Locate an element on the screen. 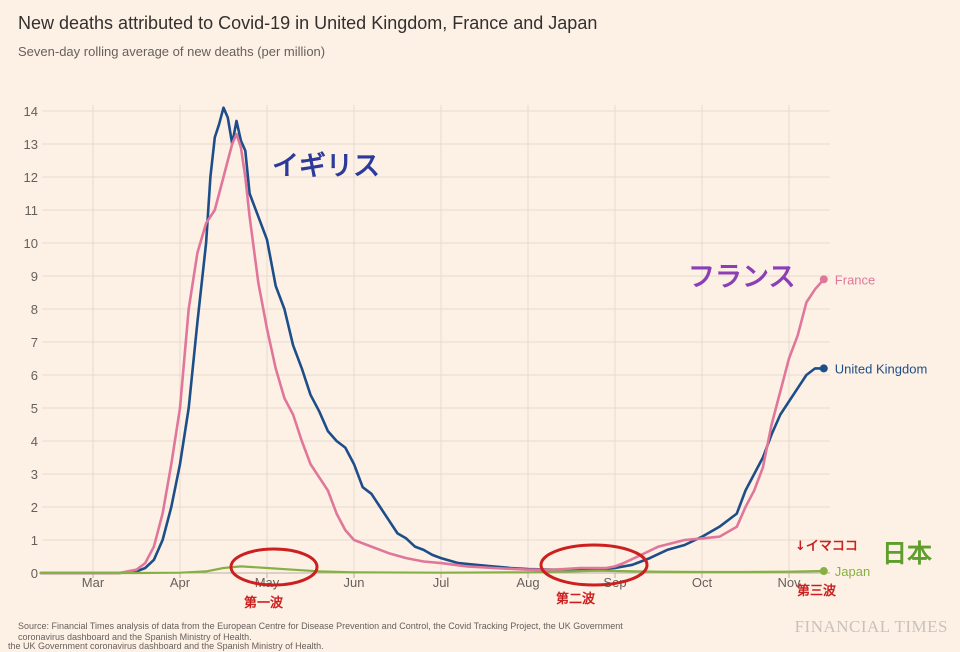 This screenshot has width=960, height=652. y-tick-label: 12 is located at coordinates (31, 177).